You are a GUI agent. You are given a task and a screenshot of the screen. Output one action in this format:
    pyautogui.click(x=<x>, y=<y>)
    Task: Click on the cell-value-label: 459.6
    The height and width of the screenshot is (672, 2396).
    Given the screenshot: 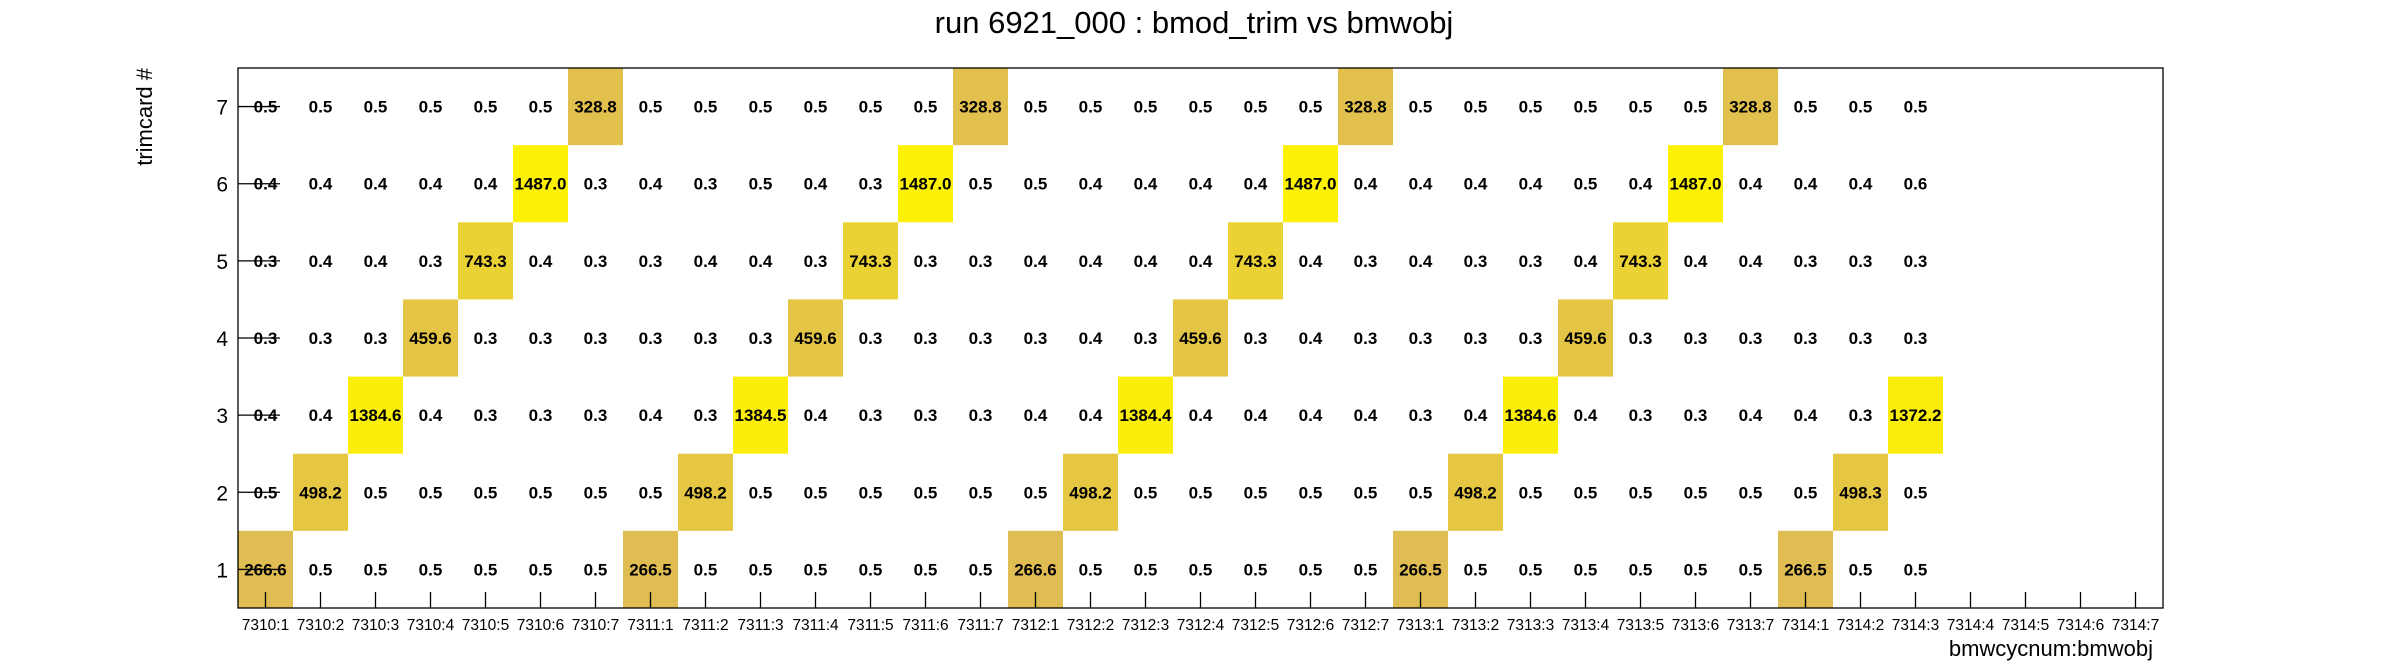 What is the action you would take?
    pyautogui.click(x=1585, y=338)
    